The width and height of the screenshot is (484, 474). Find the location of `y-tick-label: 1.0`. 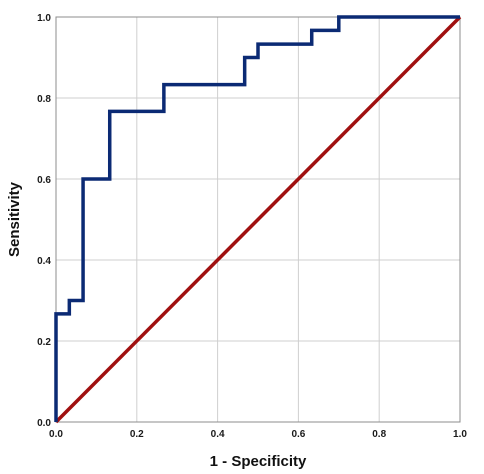

y-tick-label: 1.0 is located at coordinates (44, 18).